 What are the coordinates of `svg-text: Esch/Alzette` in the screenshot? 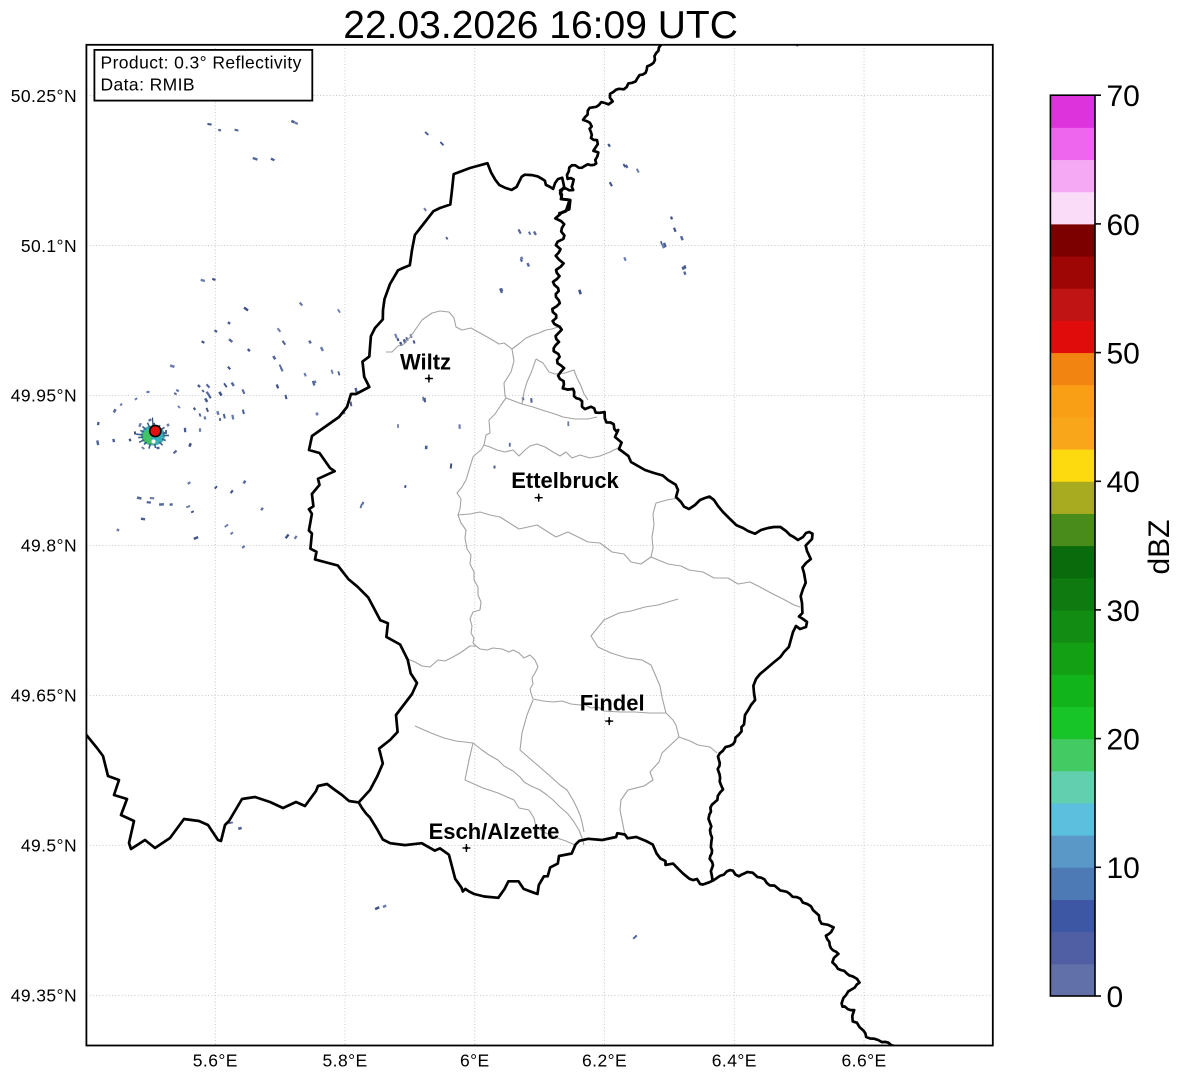 It's located at (494, 831).